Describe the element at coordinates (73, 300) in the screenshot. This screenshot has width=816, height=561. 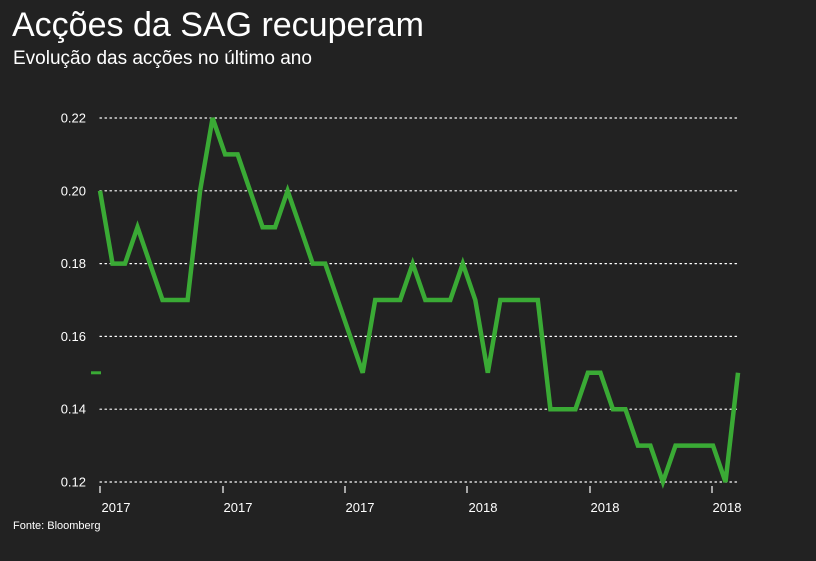
I see `y-axis-ticks: 0.22 0.20 0.18 0.16 0.14 0.12` at that location.